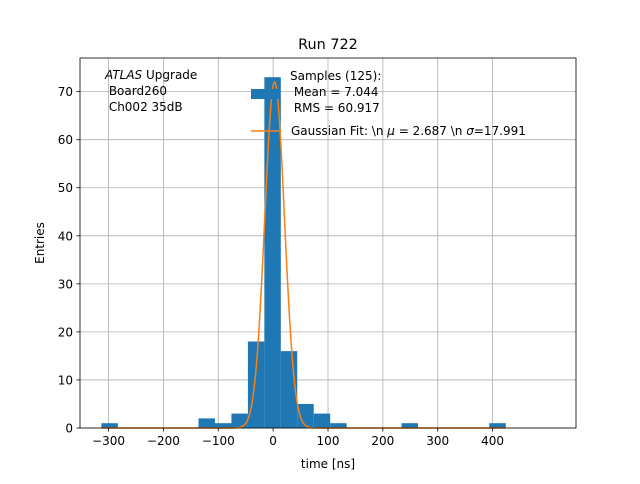  What do you see at coordinates (108, 441) in the screenshot?
I see `x-tick-label: −300` at bounding box center [108, 441].